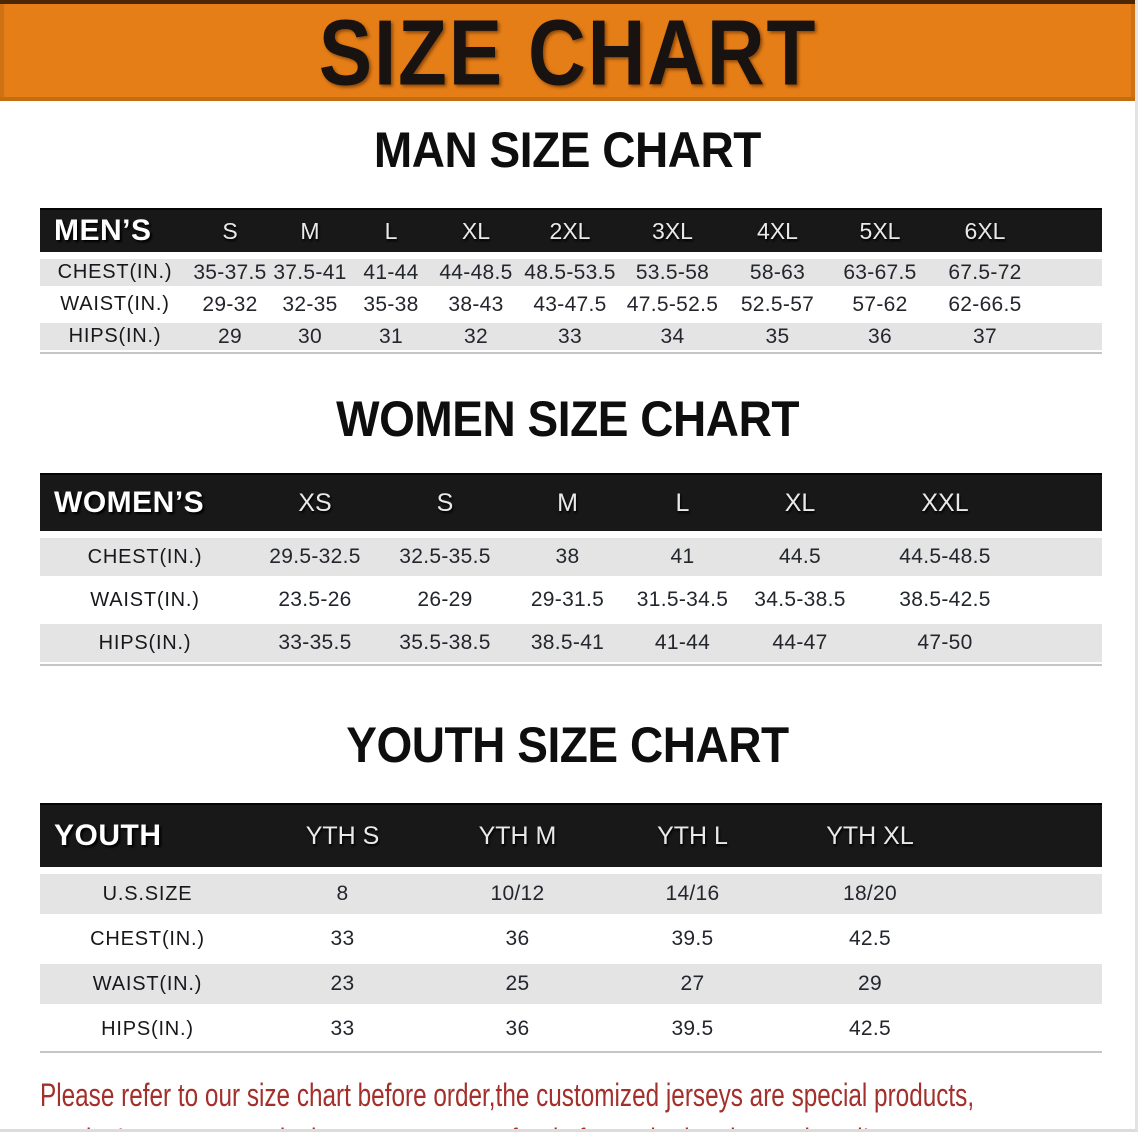 This screenshot has height=1132, width=1138. Describe the element at coordinates (570, 304) in the screenshot. I see `size-cell: 43-47.5` at that location.